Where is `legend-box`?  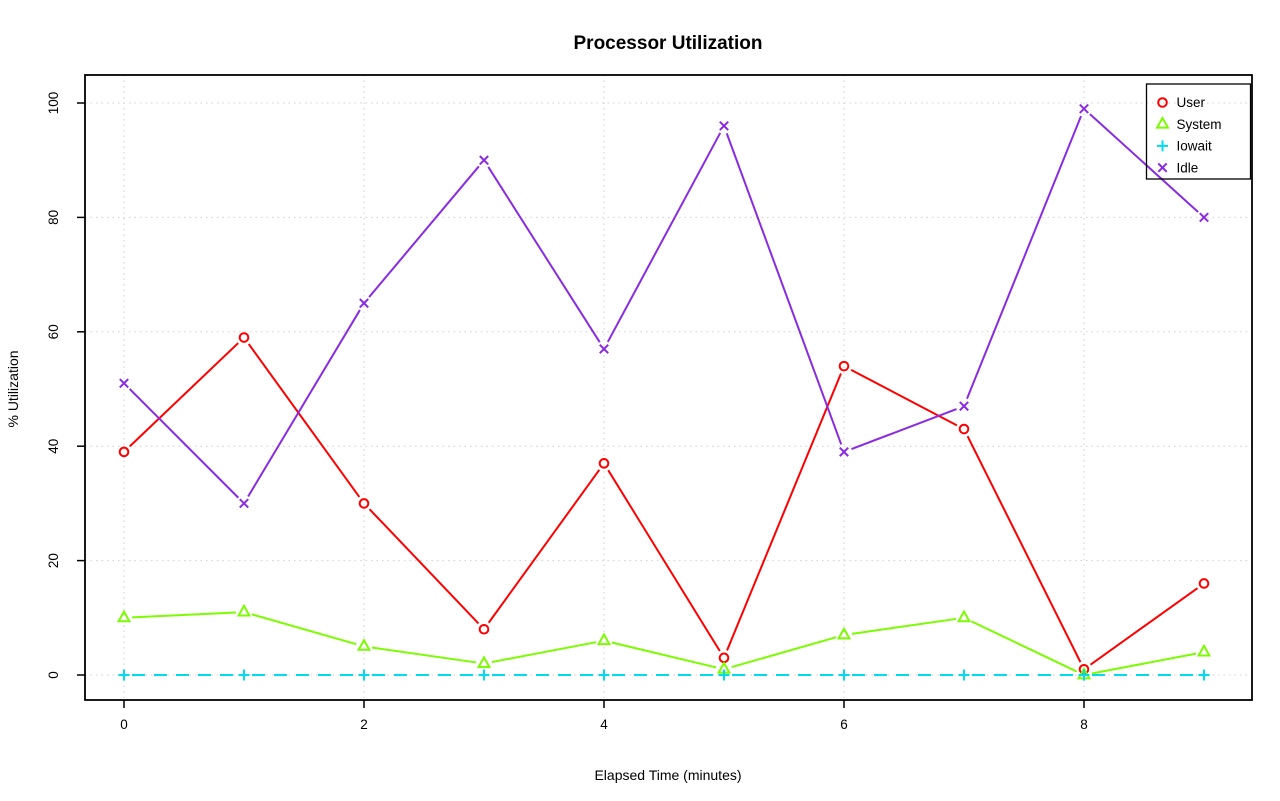
legend-box is located at coordinates (1198, 131).